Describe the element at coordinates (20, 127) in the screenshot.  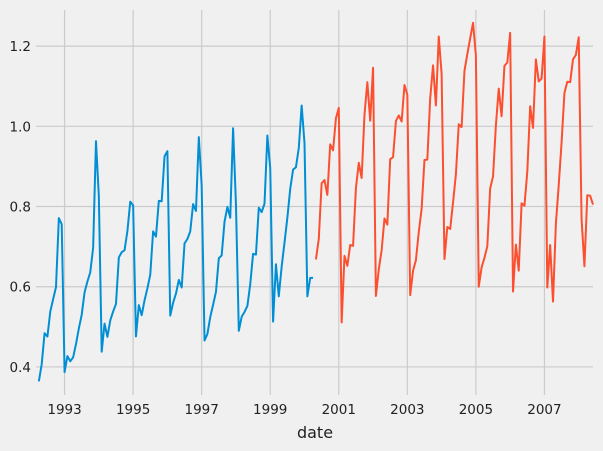
I see `y-tick-label: 1.0` at that location.